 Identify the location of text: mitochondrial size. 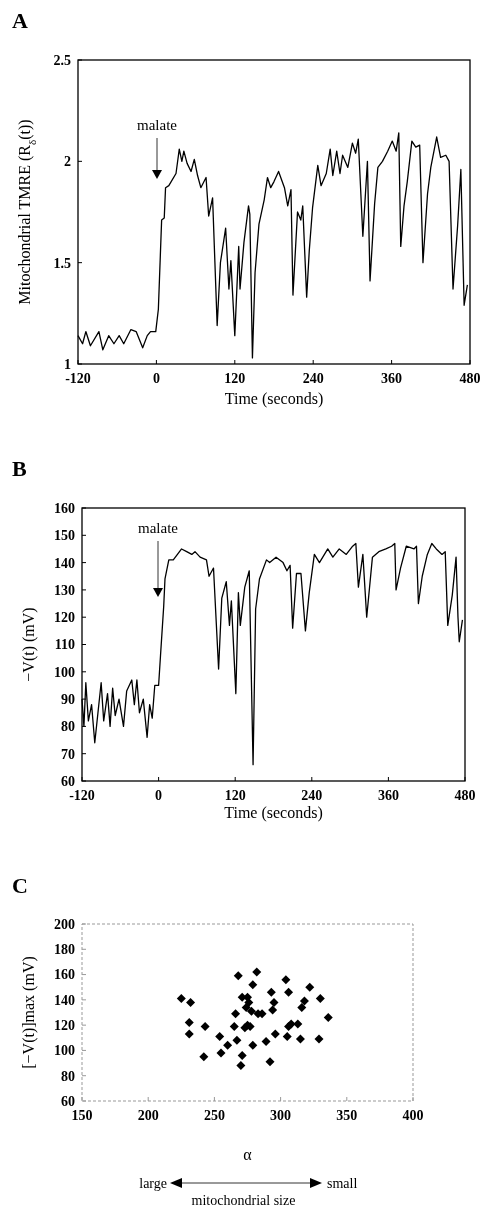
(243, 1200).